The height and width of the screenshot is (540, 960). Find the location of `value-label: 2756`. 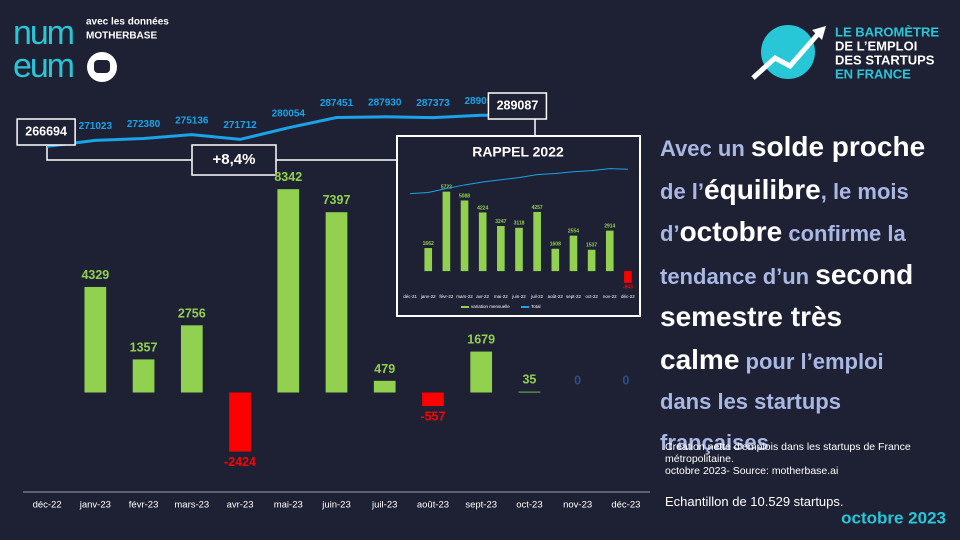

value-label: 2756 is located at coordinates (192, 313).